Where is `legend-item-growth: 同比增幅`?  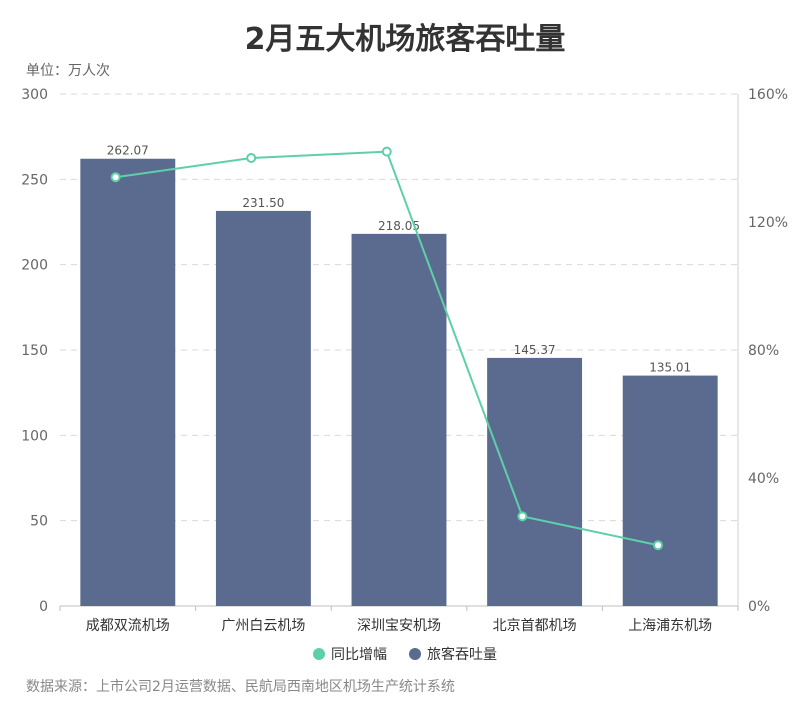 legend-item-growth: 同比增幅 is located at coordinates (350, 654).